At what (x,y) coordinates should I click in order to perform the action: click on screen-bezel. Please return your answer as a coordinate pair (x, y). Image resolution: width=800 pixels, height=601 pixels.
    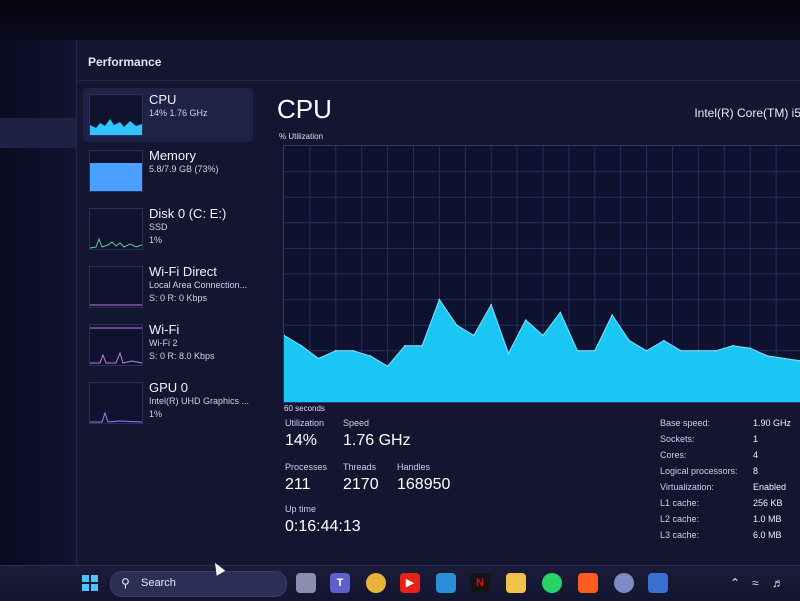
    Looking at the image, I should click on (400, 20).